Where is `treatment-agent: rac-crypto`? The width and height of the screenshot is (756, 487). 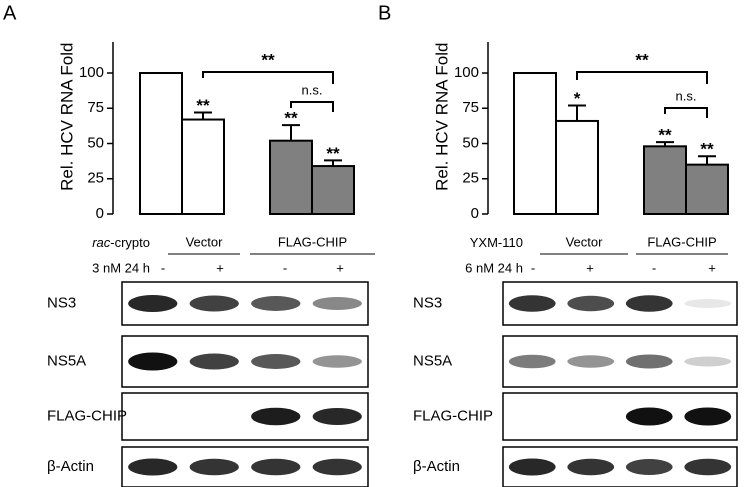 treatment-agent: rac-crypto is located at coordinates (121, 242).